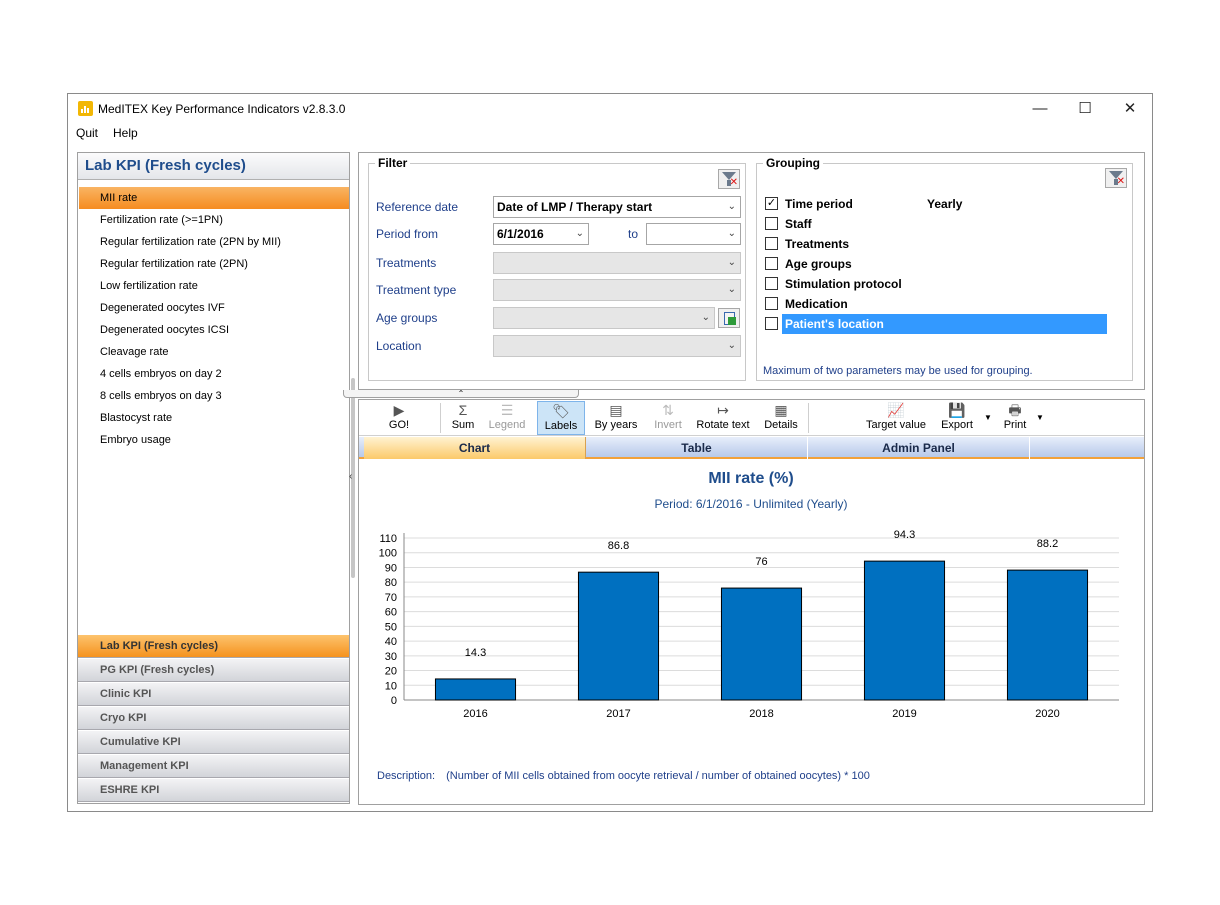 The height and width of the screenshot is (905, 1220). What do you see at coordinates (161, 396) in the screenshot?
I see `kpi-item: 8 cells embryos on day 3` at bounding box center [161, 396].